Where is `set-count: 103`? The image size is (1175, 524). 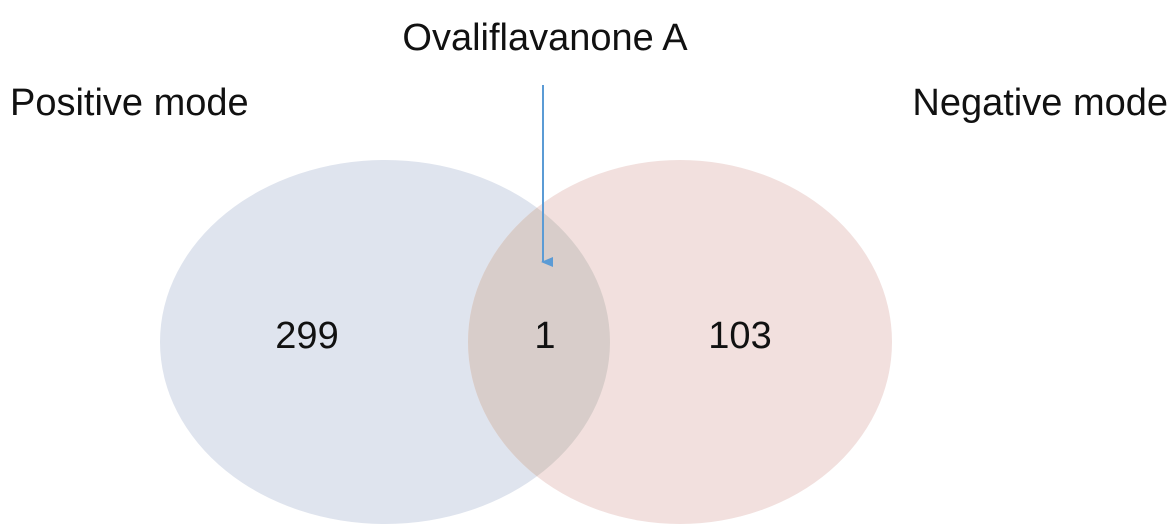
set-count: 103 is located at coordinates (739, 336).